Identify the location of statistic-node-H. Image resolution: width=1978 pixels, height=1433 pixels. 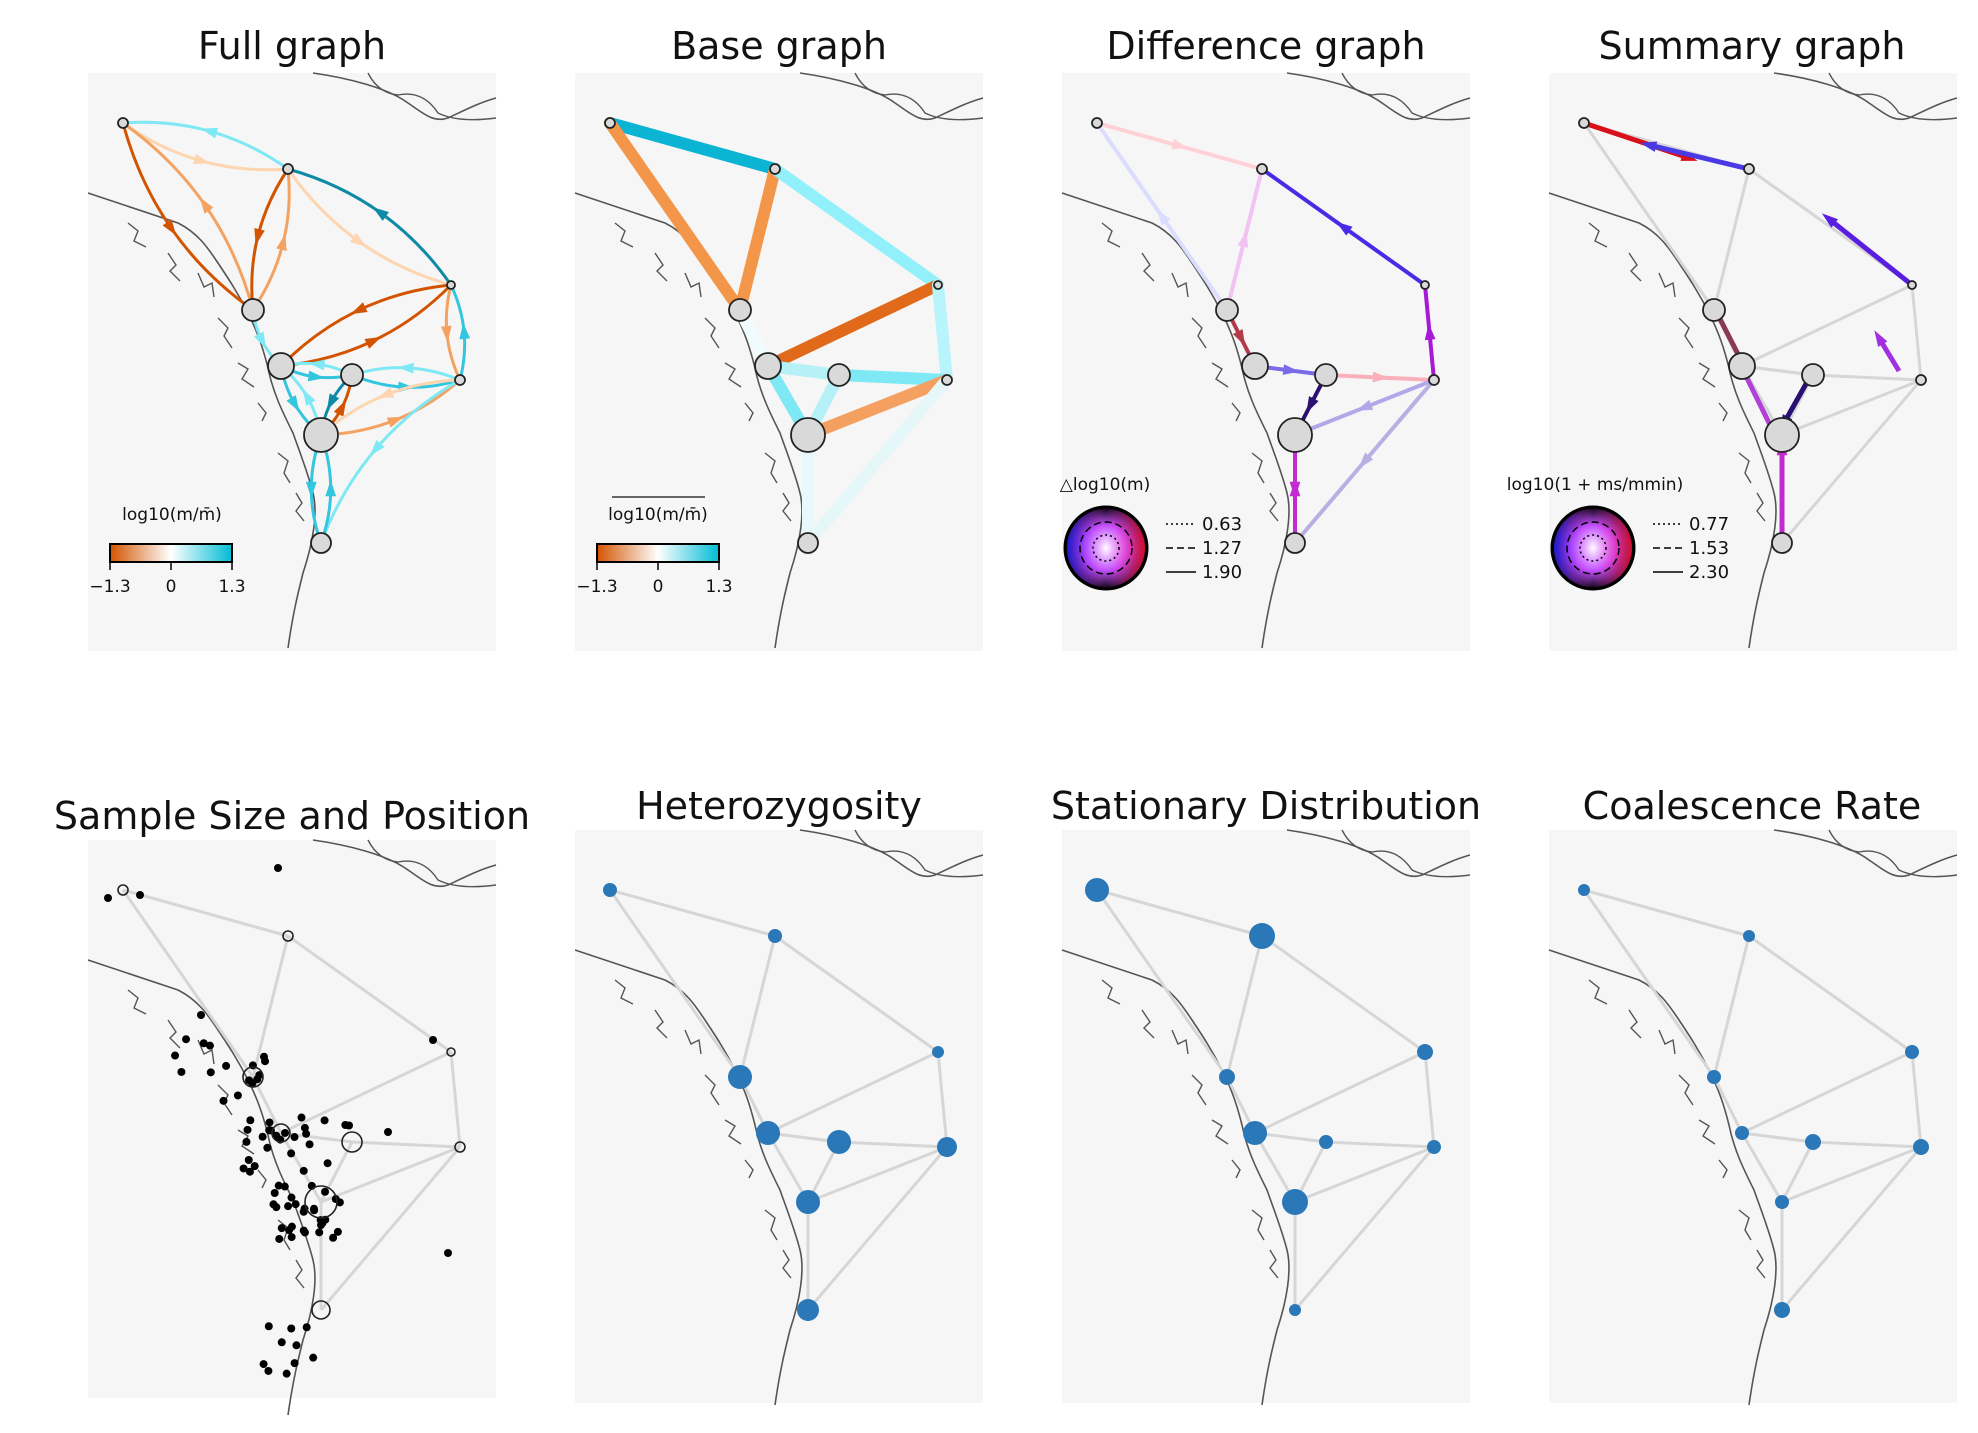
(808, 1202).